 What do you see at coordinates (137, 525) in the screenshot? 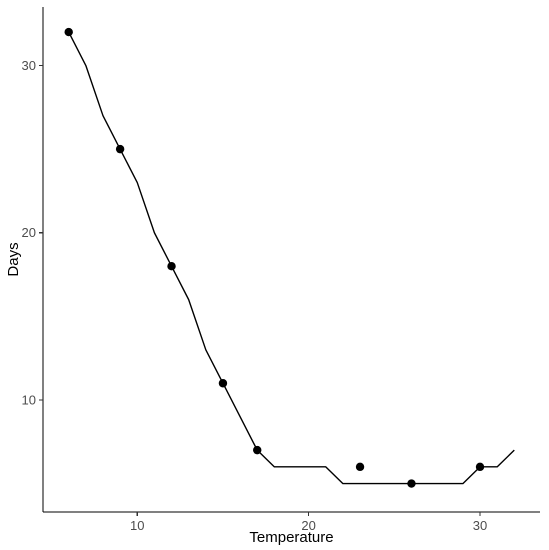
I see `x-tick-label: 10` at bounding box center [137, 525].